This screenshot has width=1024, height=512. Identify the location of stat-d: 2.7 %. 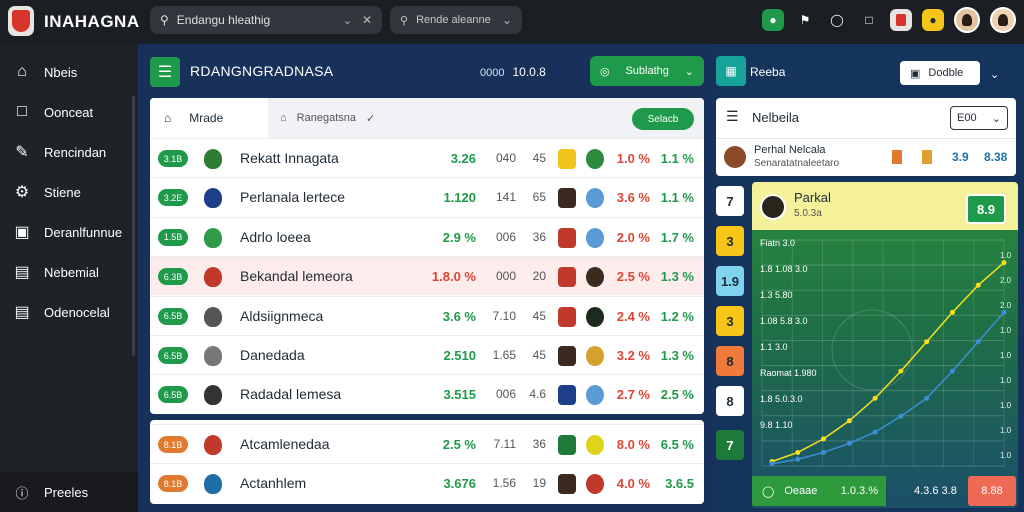
(633, 395).